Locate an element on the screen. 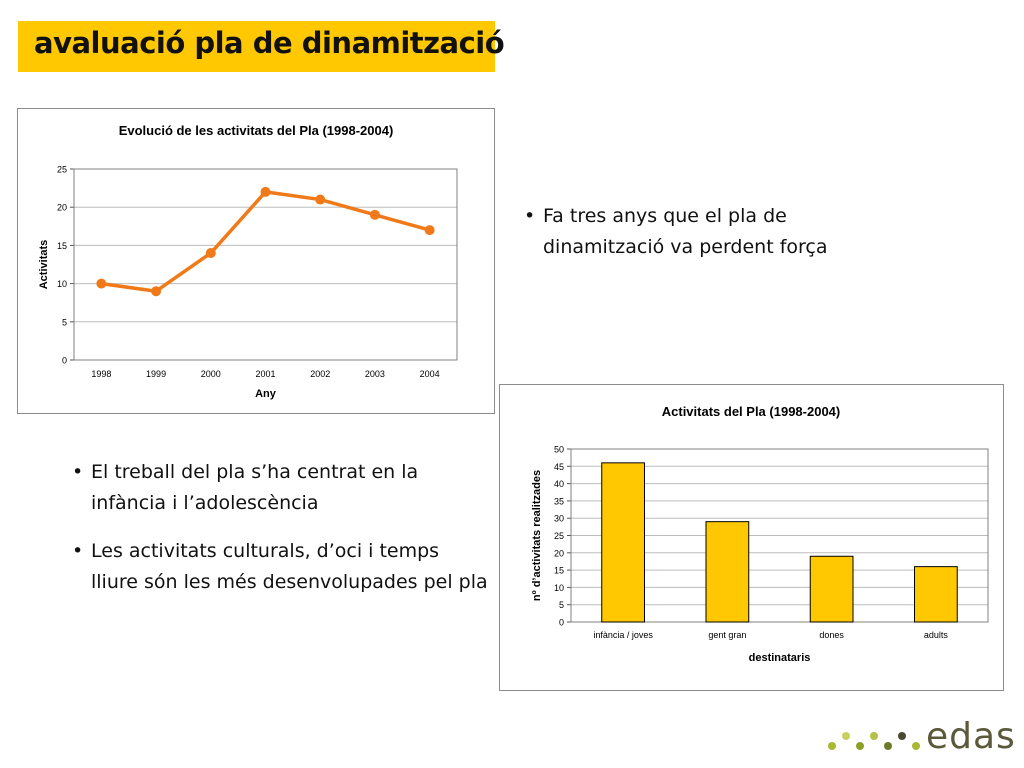 Image resolution: width=1024 pixels, height=768 pixels. x-tick-label: 1999 is located at coordinates (156, 374).